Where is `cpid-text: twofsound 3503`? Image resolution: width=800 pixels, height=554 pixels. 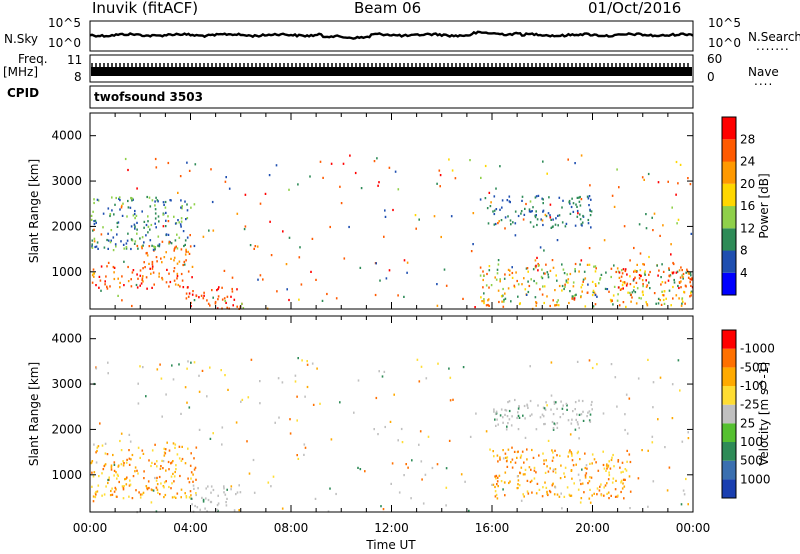
cpid-text: twofsound 3503 is located at coordinates (148, 97).